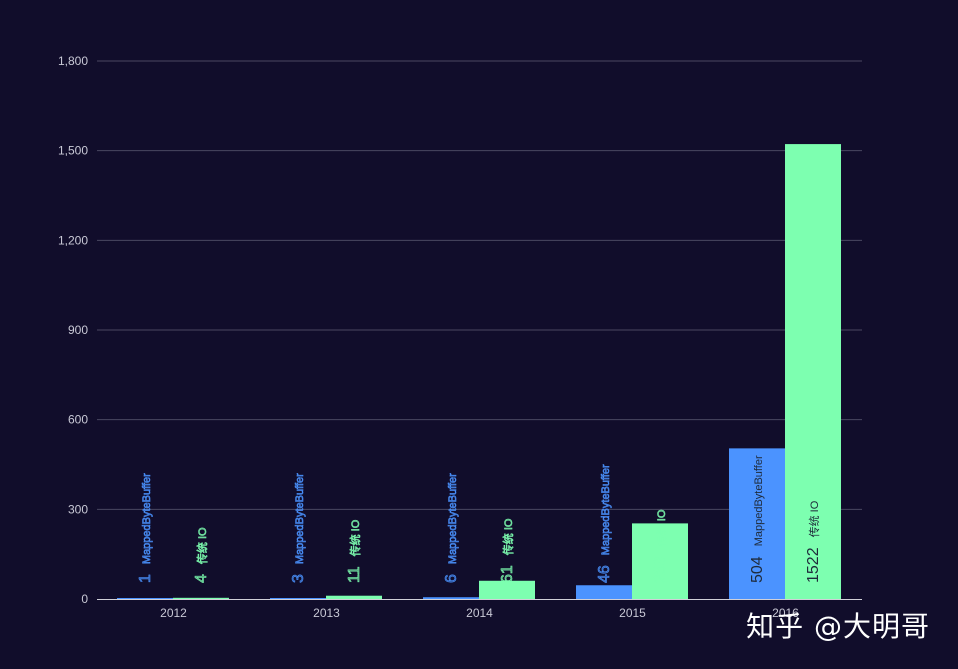 The width and height of the screenshot is (958, 669). Describe the element at coordinates (78, 509) in the screenshot. I see `y-tick-label: 300` at that location.